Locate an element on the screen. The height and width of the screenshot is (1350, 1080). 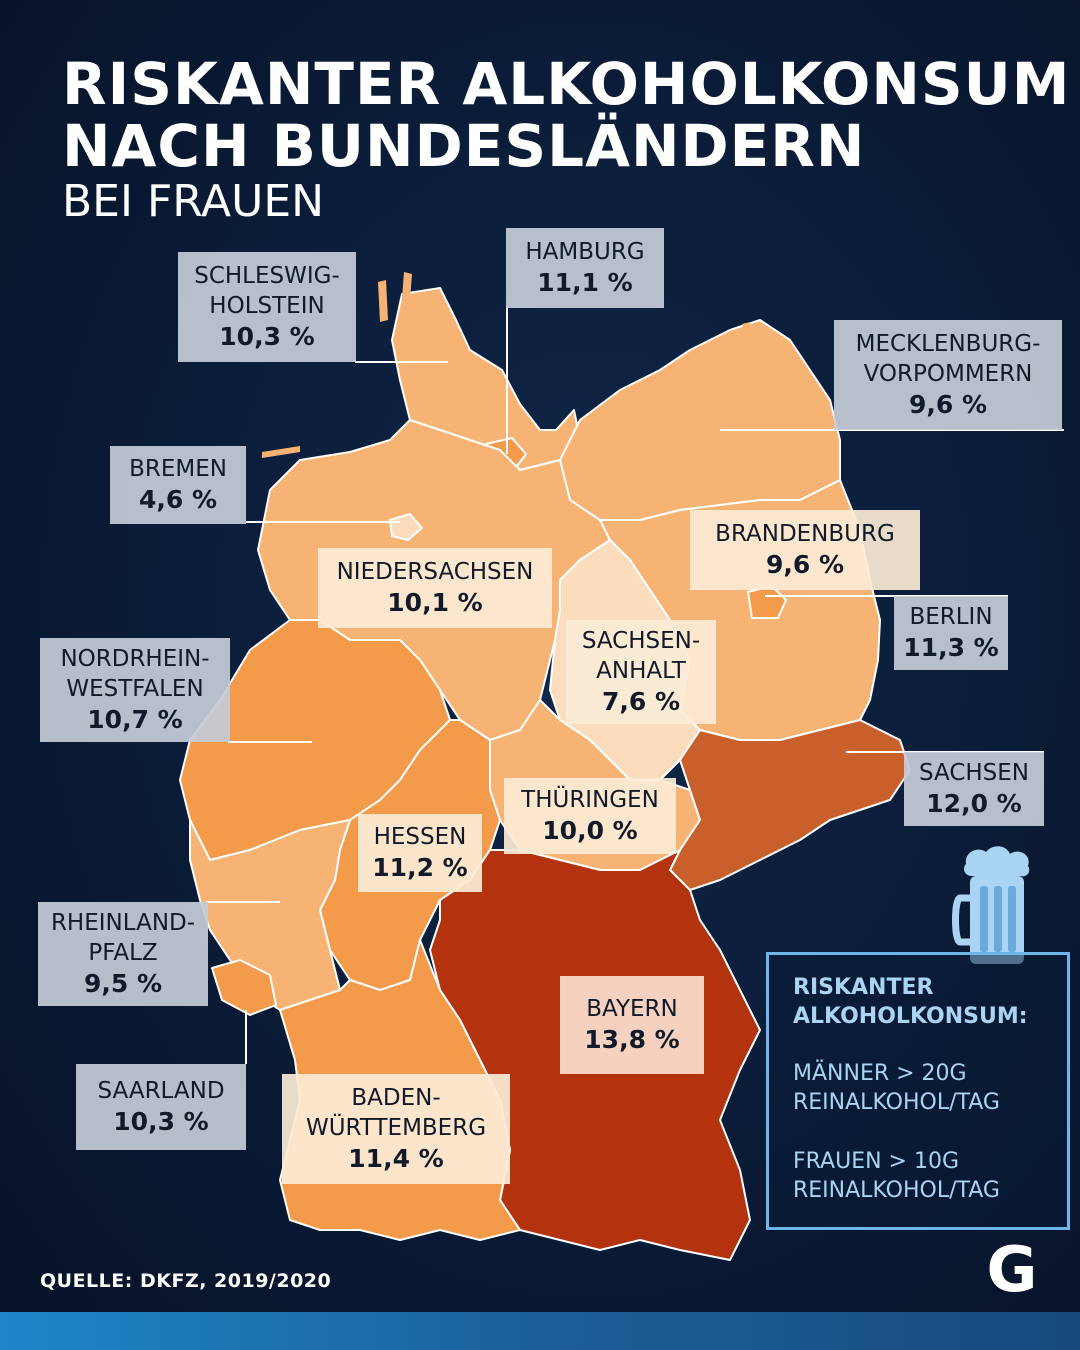
label-value: 11,4 % is located at coordinates (396, 1158).